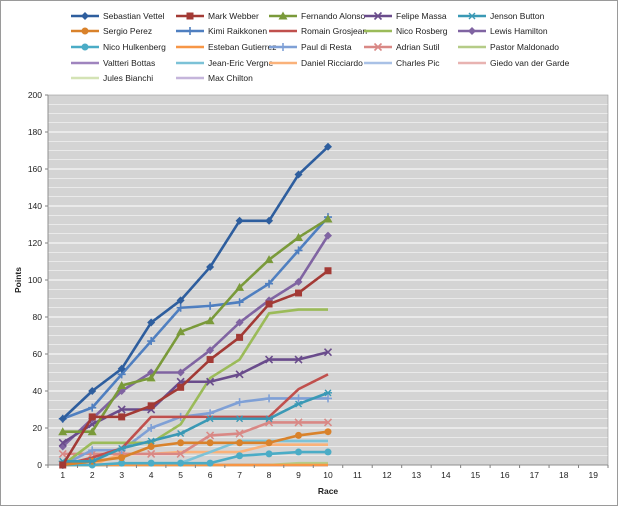  What do you see at coordinates (530, 63) in the screenshot?
I see `legend-label: Giedo van der Garde` at bounding box center [530, 63].